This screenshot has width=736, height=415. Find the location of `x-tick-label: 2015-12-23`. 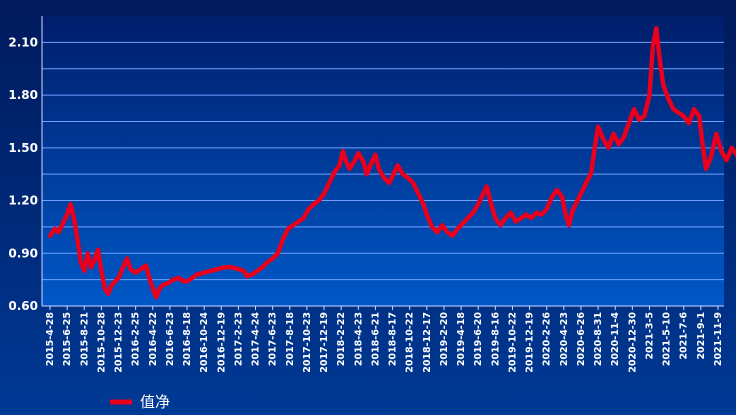

x-tick-label: 2015-12-23 is located at coordinates (119, 342).